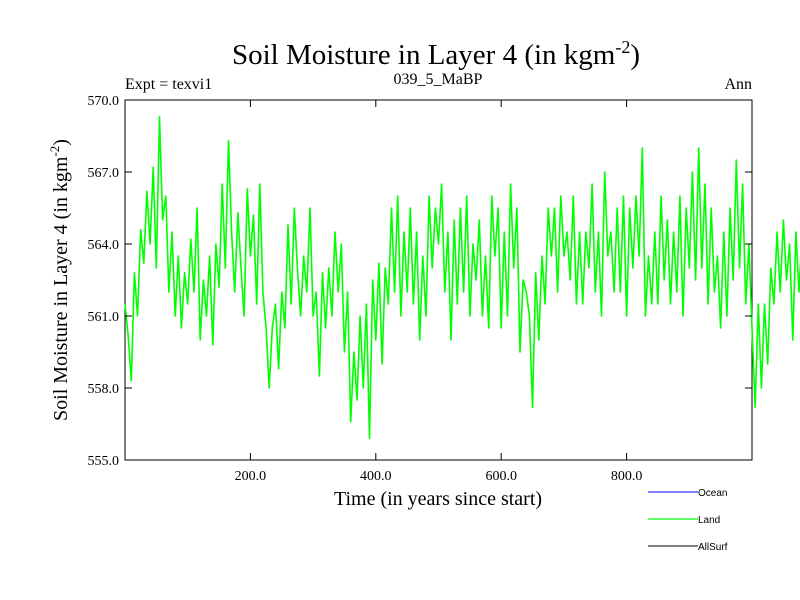 Image resolution: width=800 pixels, height=600 pixels. Describe the element at coordinates (738, 84) in the screenshot. I see `subtitle-season: Ann` at that location.